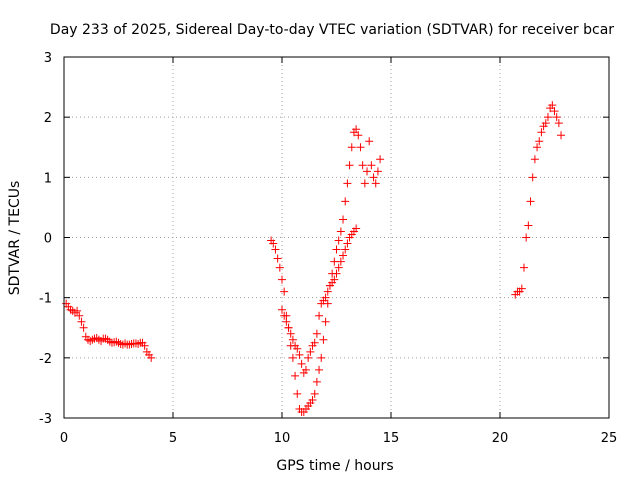 The image size is (640, 480). Describe the element at coordinates (48, 239) in the screenshot. I see `y-tick-label: 0` at that location.